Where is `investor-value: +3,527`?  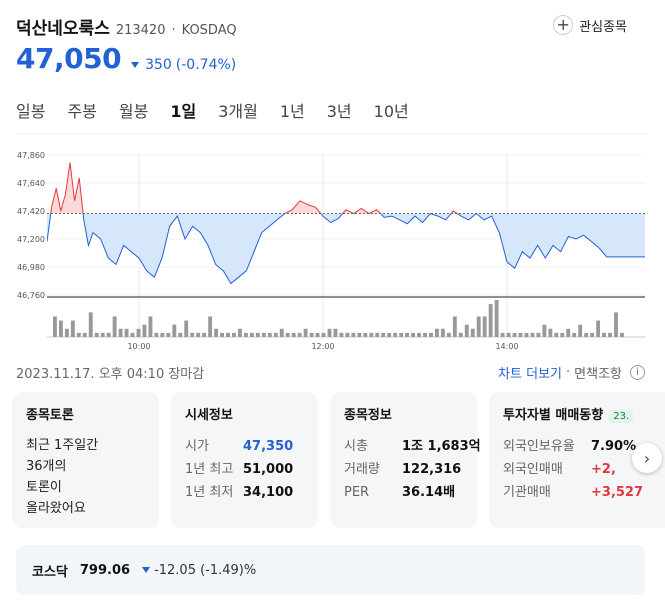 investor-value: +3,527 is located at coordinates (617, 492).